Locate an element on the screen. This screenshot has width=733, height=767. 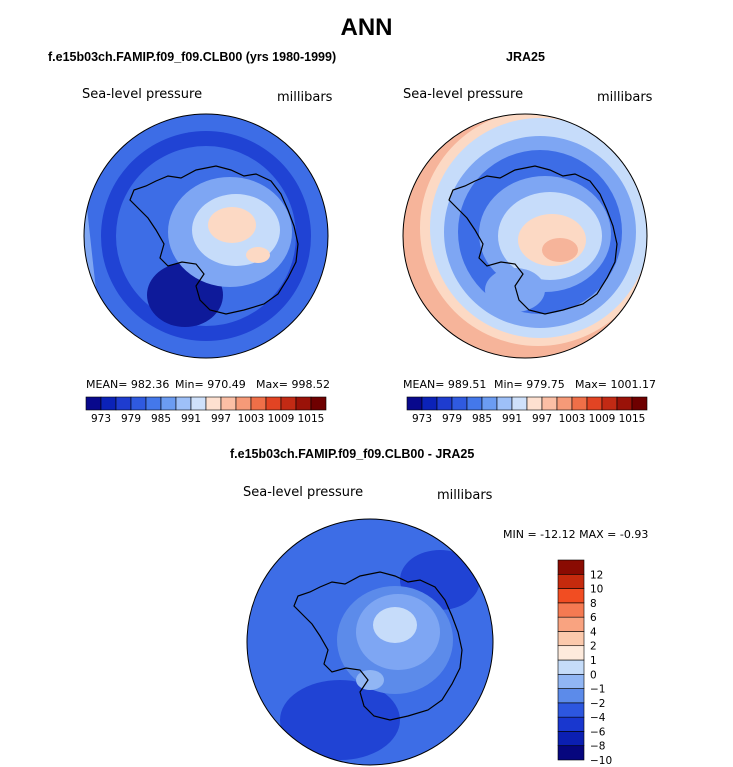
panel3-colorbar-tick-label: 12 is located at coordinates (596, 575).